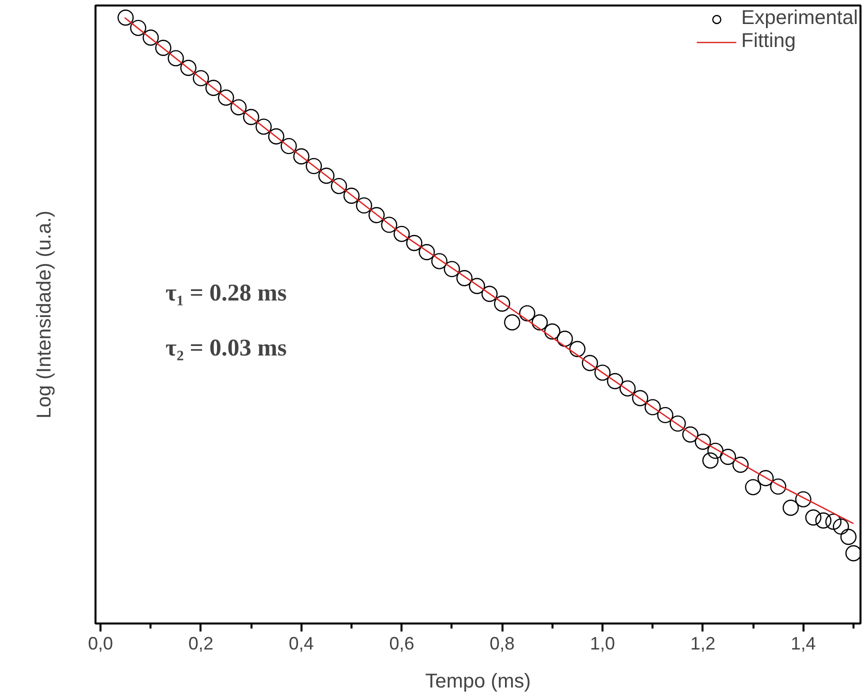  Describe the element at coordinates (301, 644) in the screenshot. I see `x-tick-label: 0,4` at that location.